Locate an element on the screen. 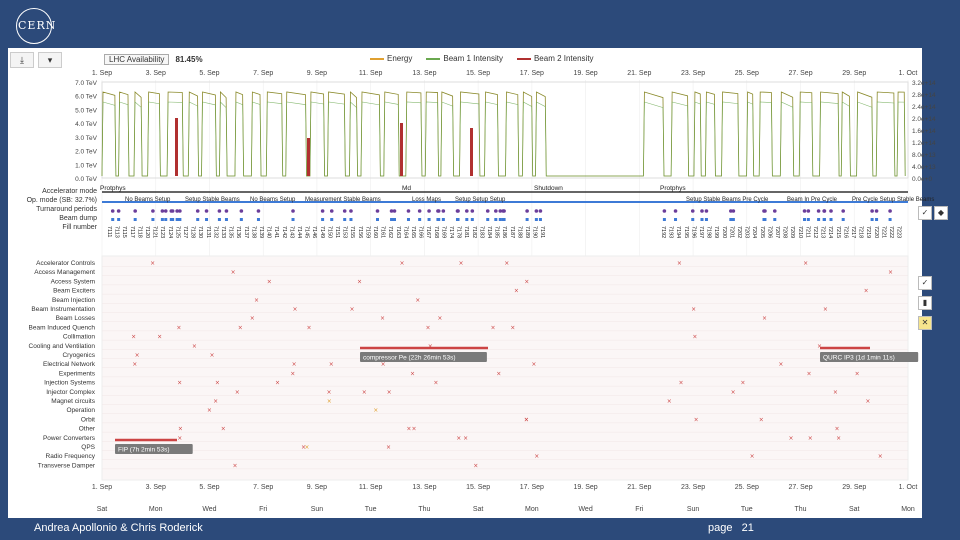 This screenshot has width=960, height=540. bottom-date-tick: 25. Sep is located at coordinates (747, 487).